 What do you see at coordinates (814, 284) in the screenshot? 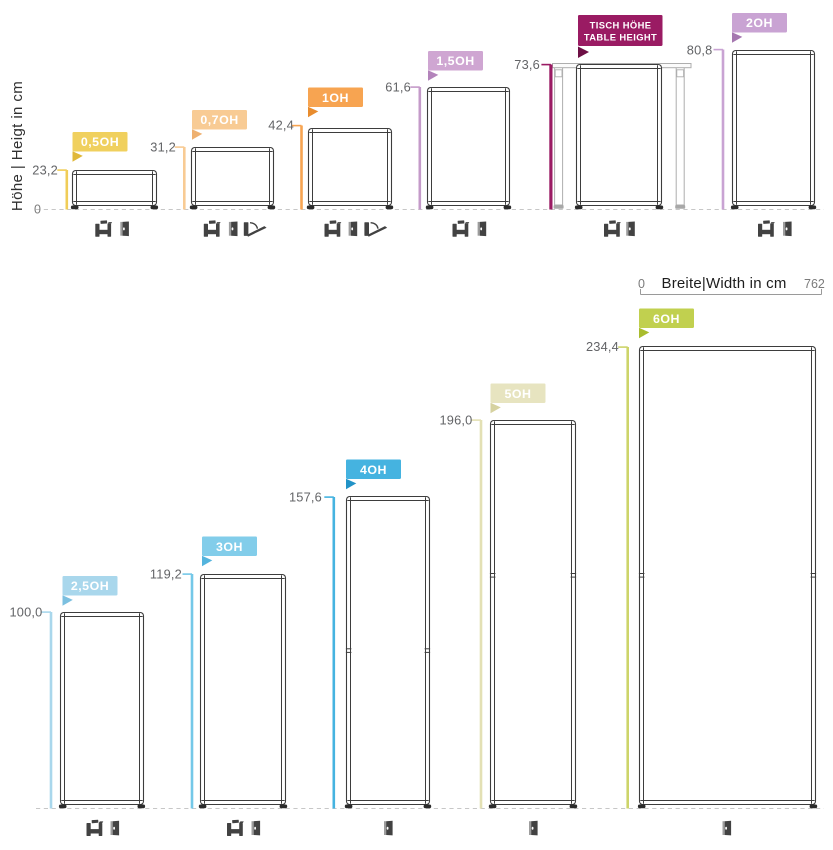
I see `svg-text: 762` at bounding box center [814, 284].